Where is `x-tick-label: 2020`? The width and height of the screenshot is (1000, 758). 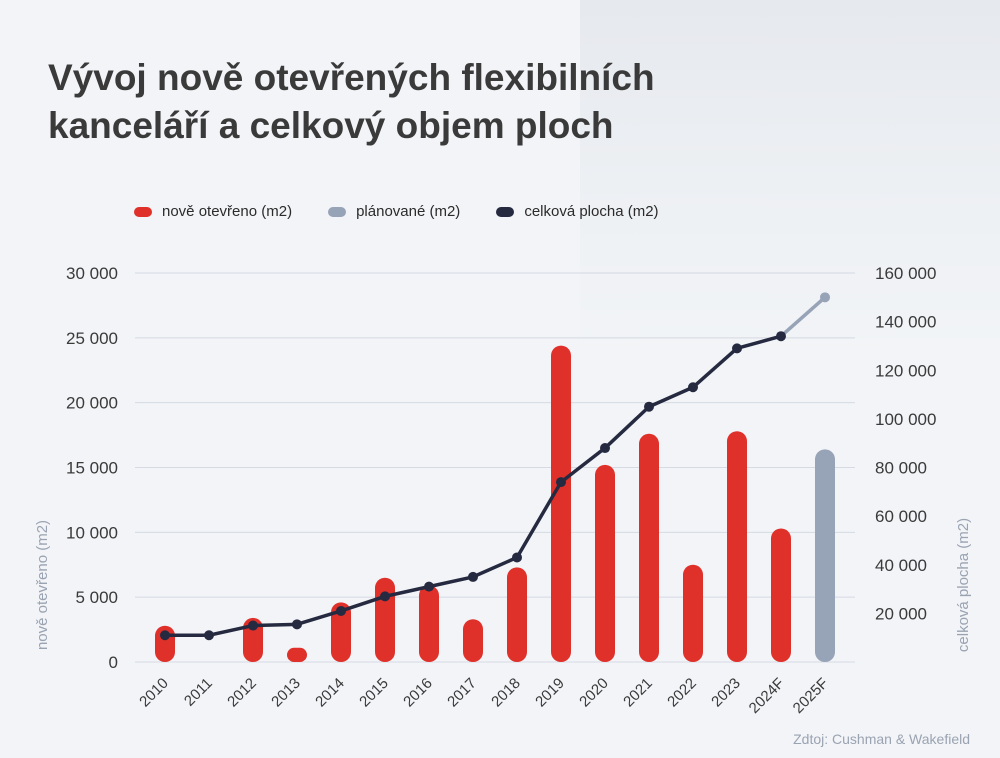 x-tick-label: 2020 is located at coordinates (594, 693).